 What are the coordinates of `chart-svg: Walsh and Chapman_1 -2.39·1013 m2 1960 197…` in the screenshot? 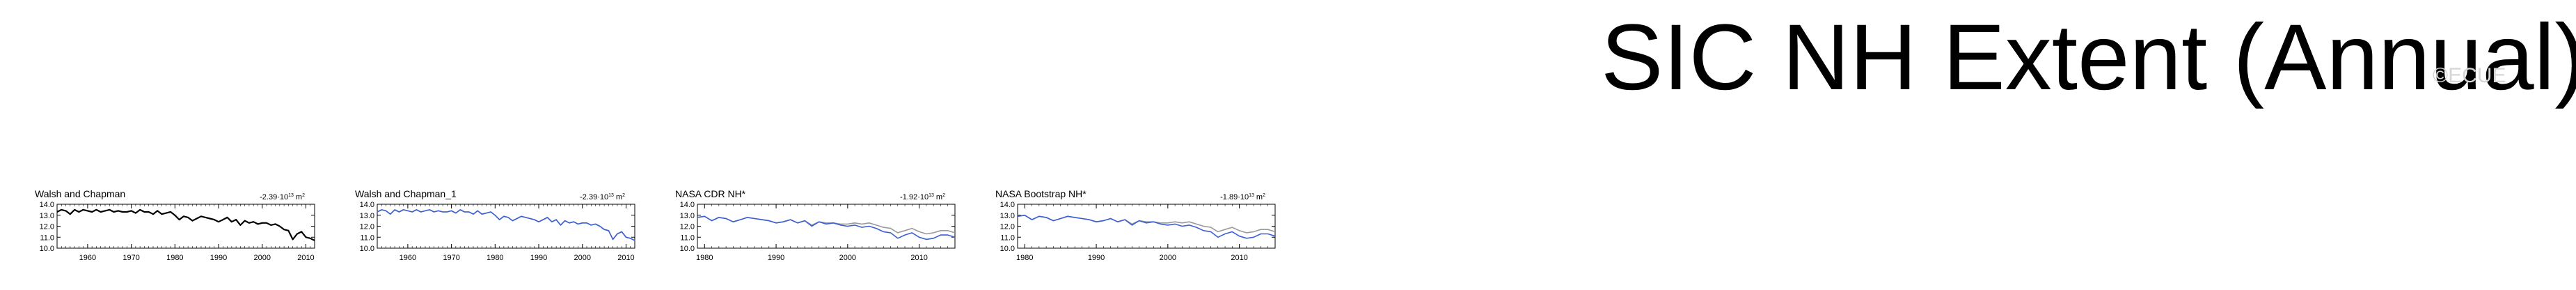 It's located at (495, 225).